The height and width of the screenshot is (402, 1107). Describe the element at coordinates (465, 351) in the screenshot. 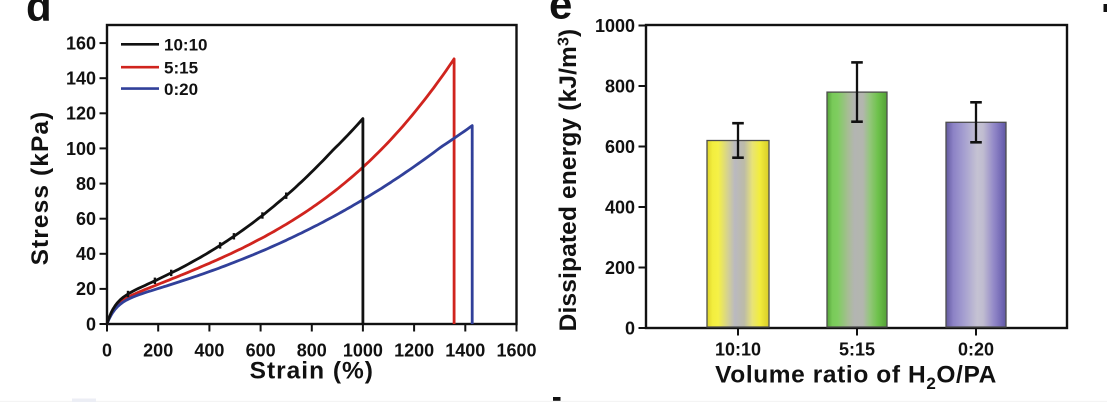

I see `svg-text: 1400` at that location.